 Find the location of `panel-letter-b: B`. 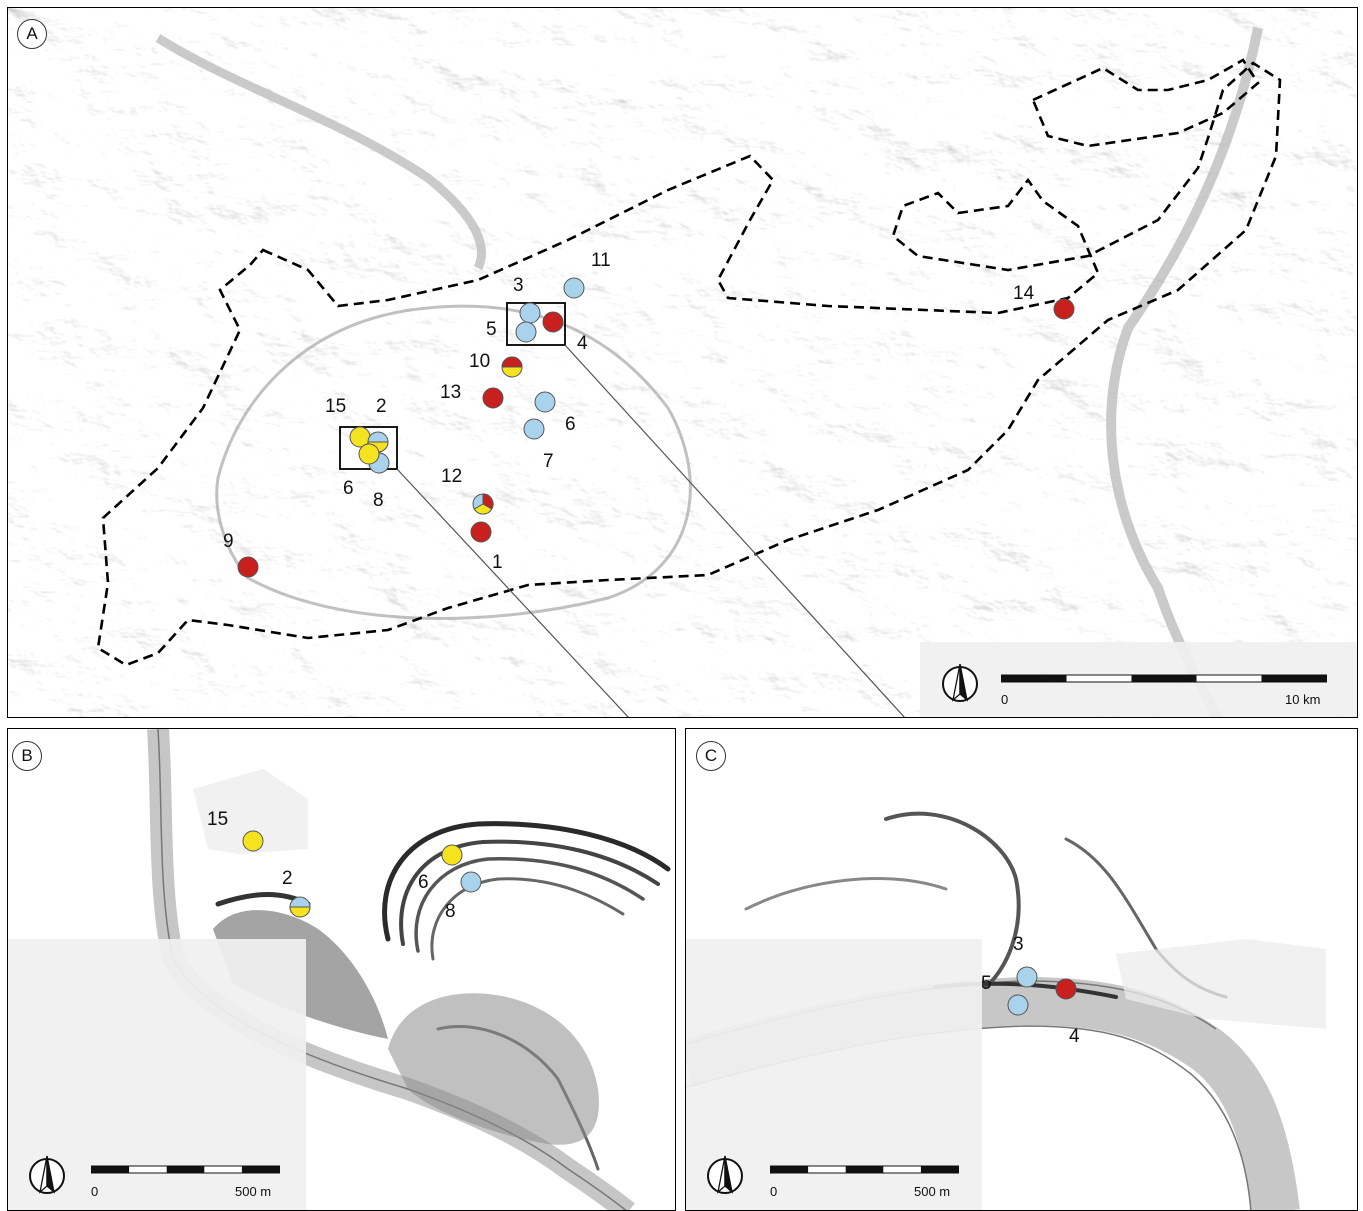

panel-letter-b: B is located at coordinates (27, 756).